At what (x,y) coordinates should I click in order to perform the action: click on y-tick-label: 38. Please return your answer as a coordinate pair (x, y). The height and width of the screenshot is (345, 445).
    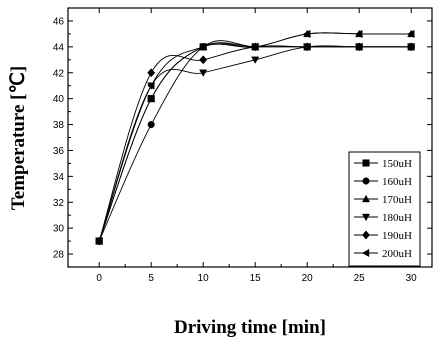
    Looking at the image, I should click on (59, 125).